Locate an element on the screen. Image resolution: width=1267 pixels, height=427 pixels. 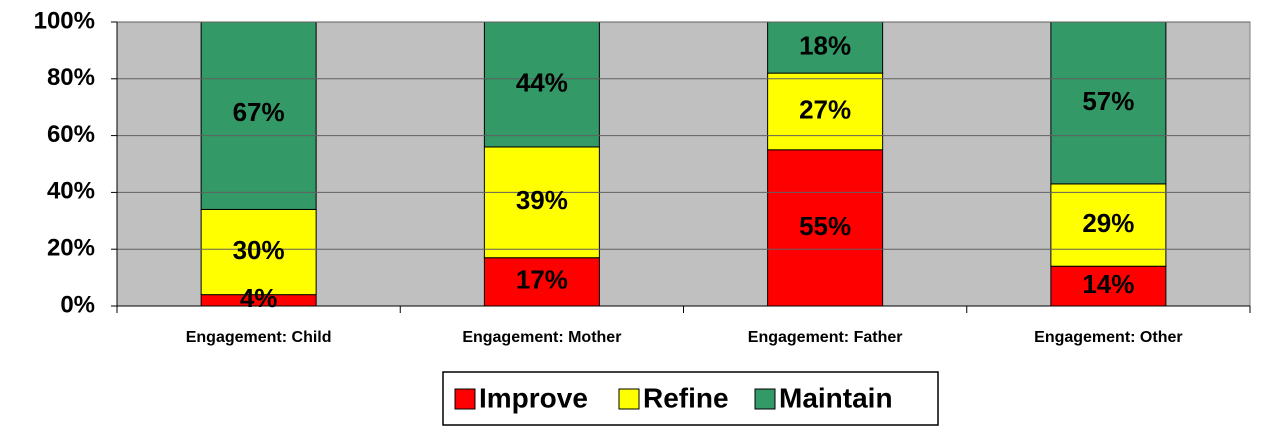
y-tick-label: 100% is located at coordinates (64, 20).